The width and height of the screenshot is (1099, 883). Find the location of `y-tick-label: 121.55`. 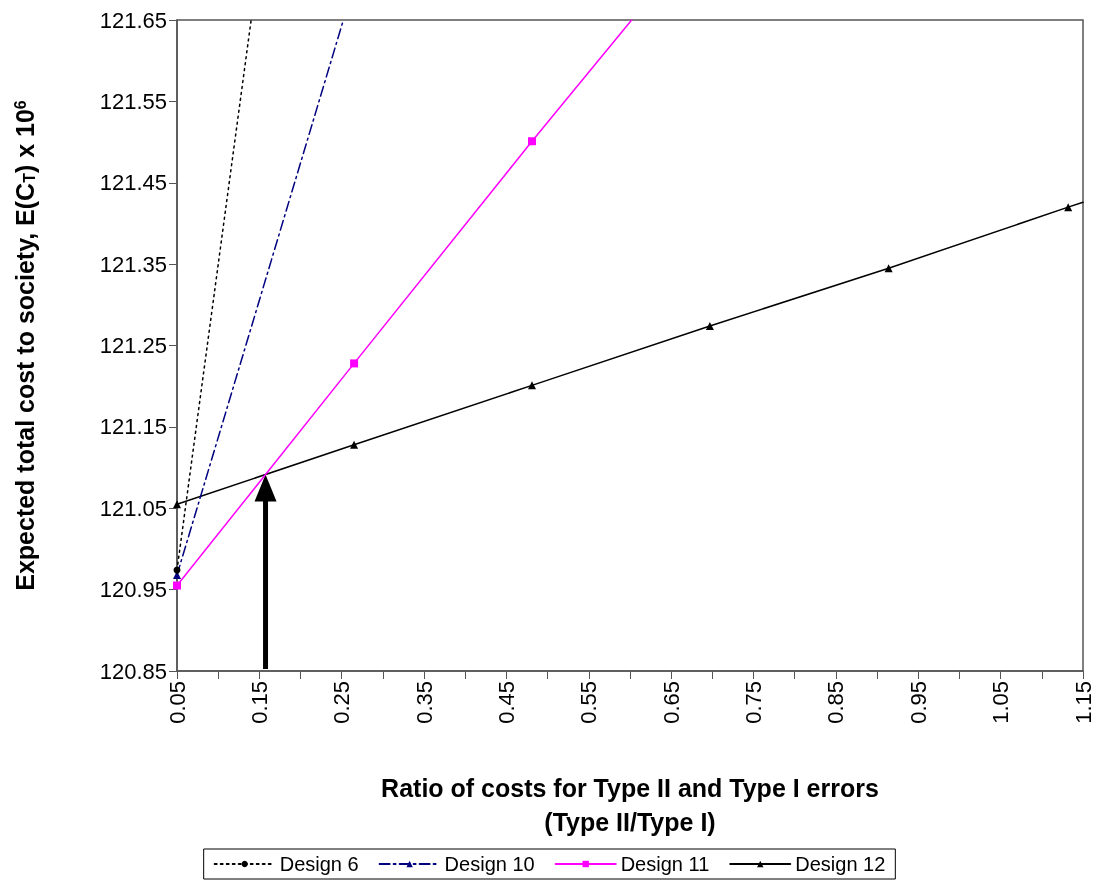

y-tick-label: 121.55 is located at coordinates (133, 101).